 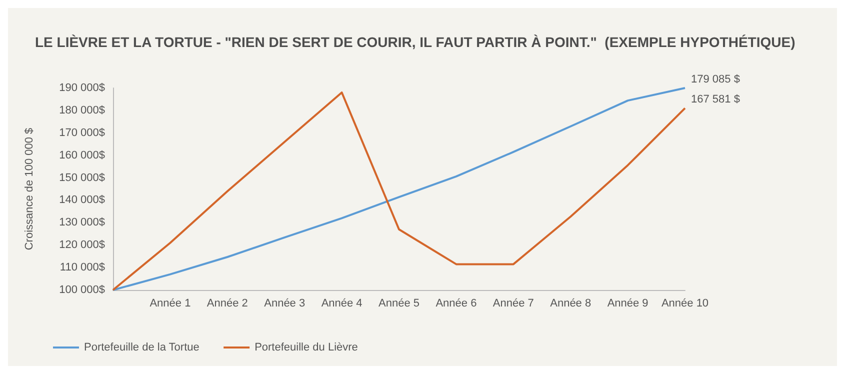 What do you see at coordinates (82, 110) in the screenshot?
I see `y-tick-label: 180 000$` at bounding box center [82, 110].